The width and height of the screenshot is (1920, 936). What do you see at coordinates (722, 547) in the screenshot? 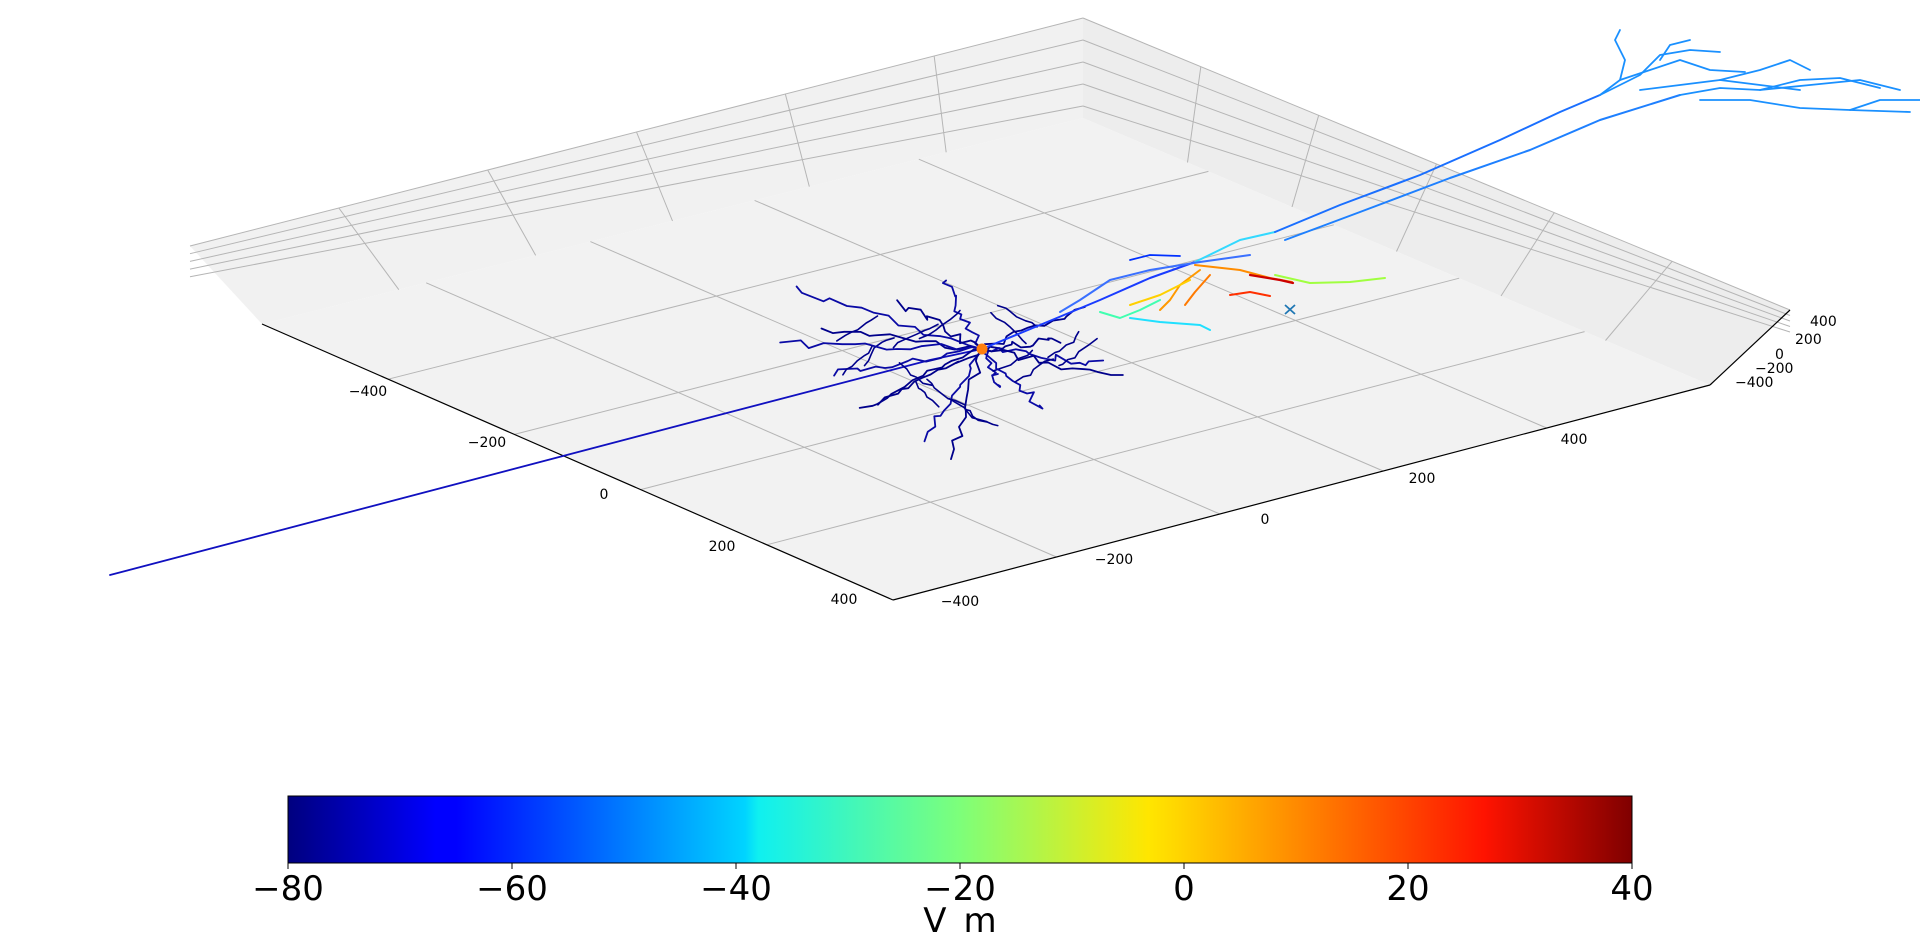
I see `x-tick-label: 200` at bounding box center [722, 547].